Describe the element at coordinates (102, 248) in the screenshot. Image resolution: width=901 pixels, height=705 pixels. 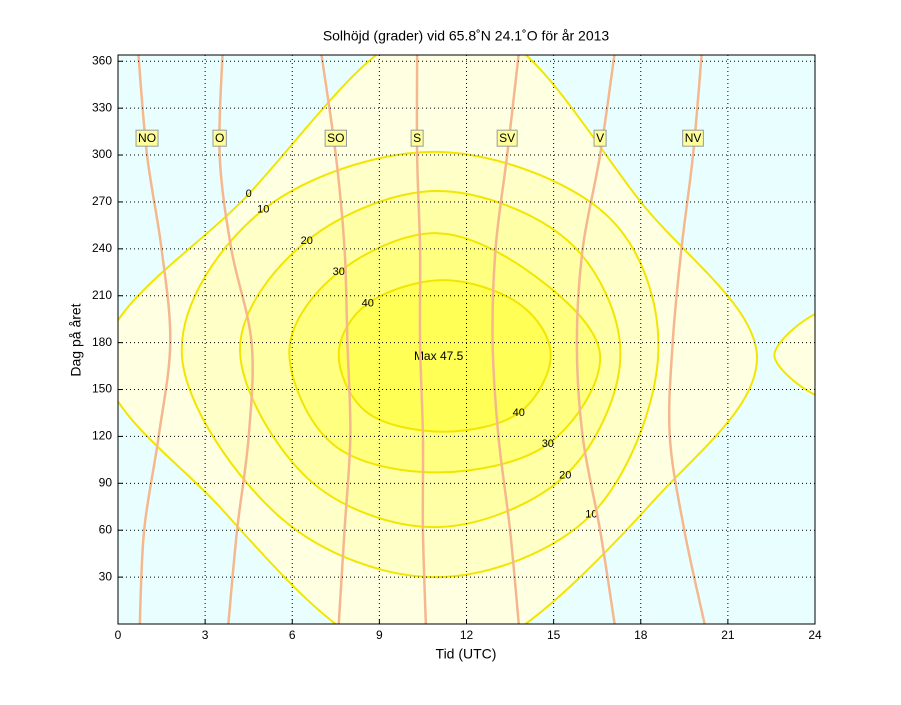
I see `y-tick-label: 240` at that location.